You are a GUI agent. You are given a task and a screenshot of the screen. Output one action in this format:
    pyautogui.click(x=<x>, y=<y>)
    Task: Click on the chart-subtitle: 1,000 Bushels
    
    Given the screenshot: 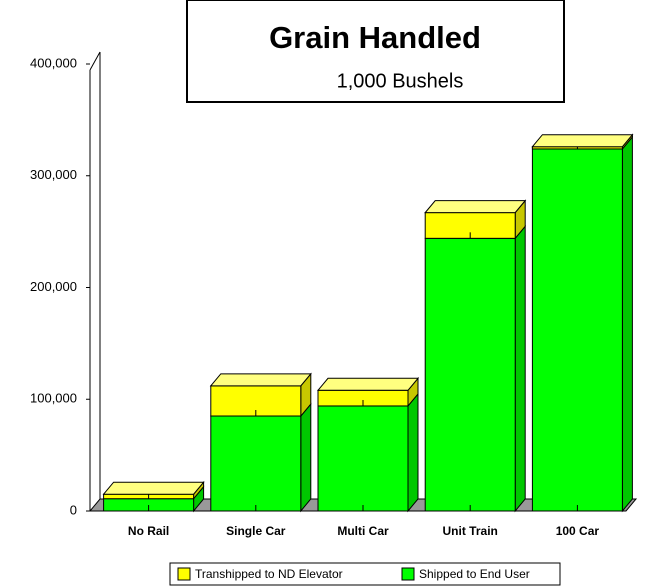 What is the action you would take?
    pyautogui.click(x=400, y=81)
    